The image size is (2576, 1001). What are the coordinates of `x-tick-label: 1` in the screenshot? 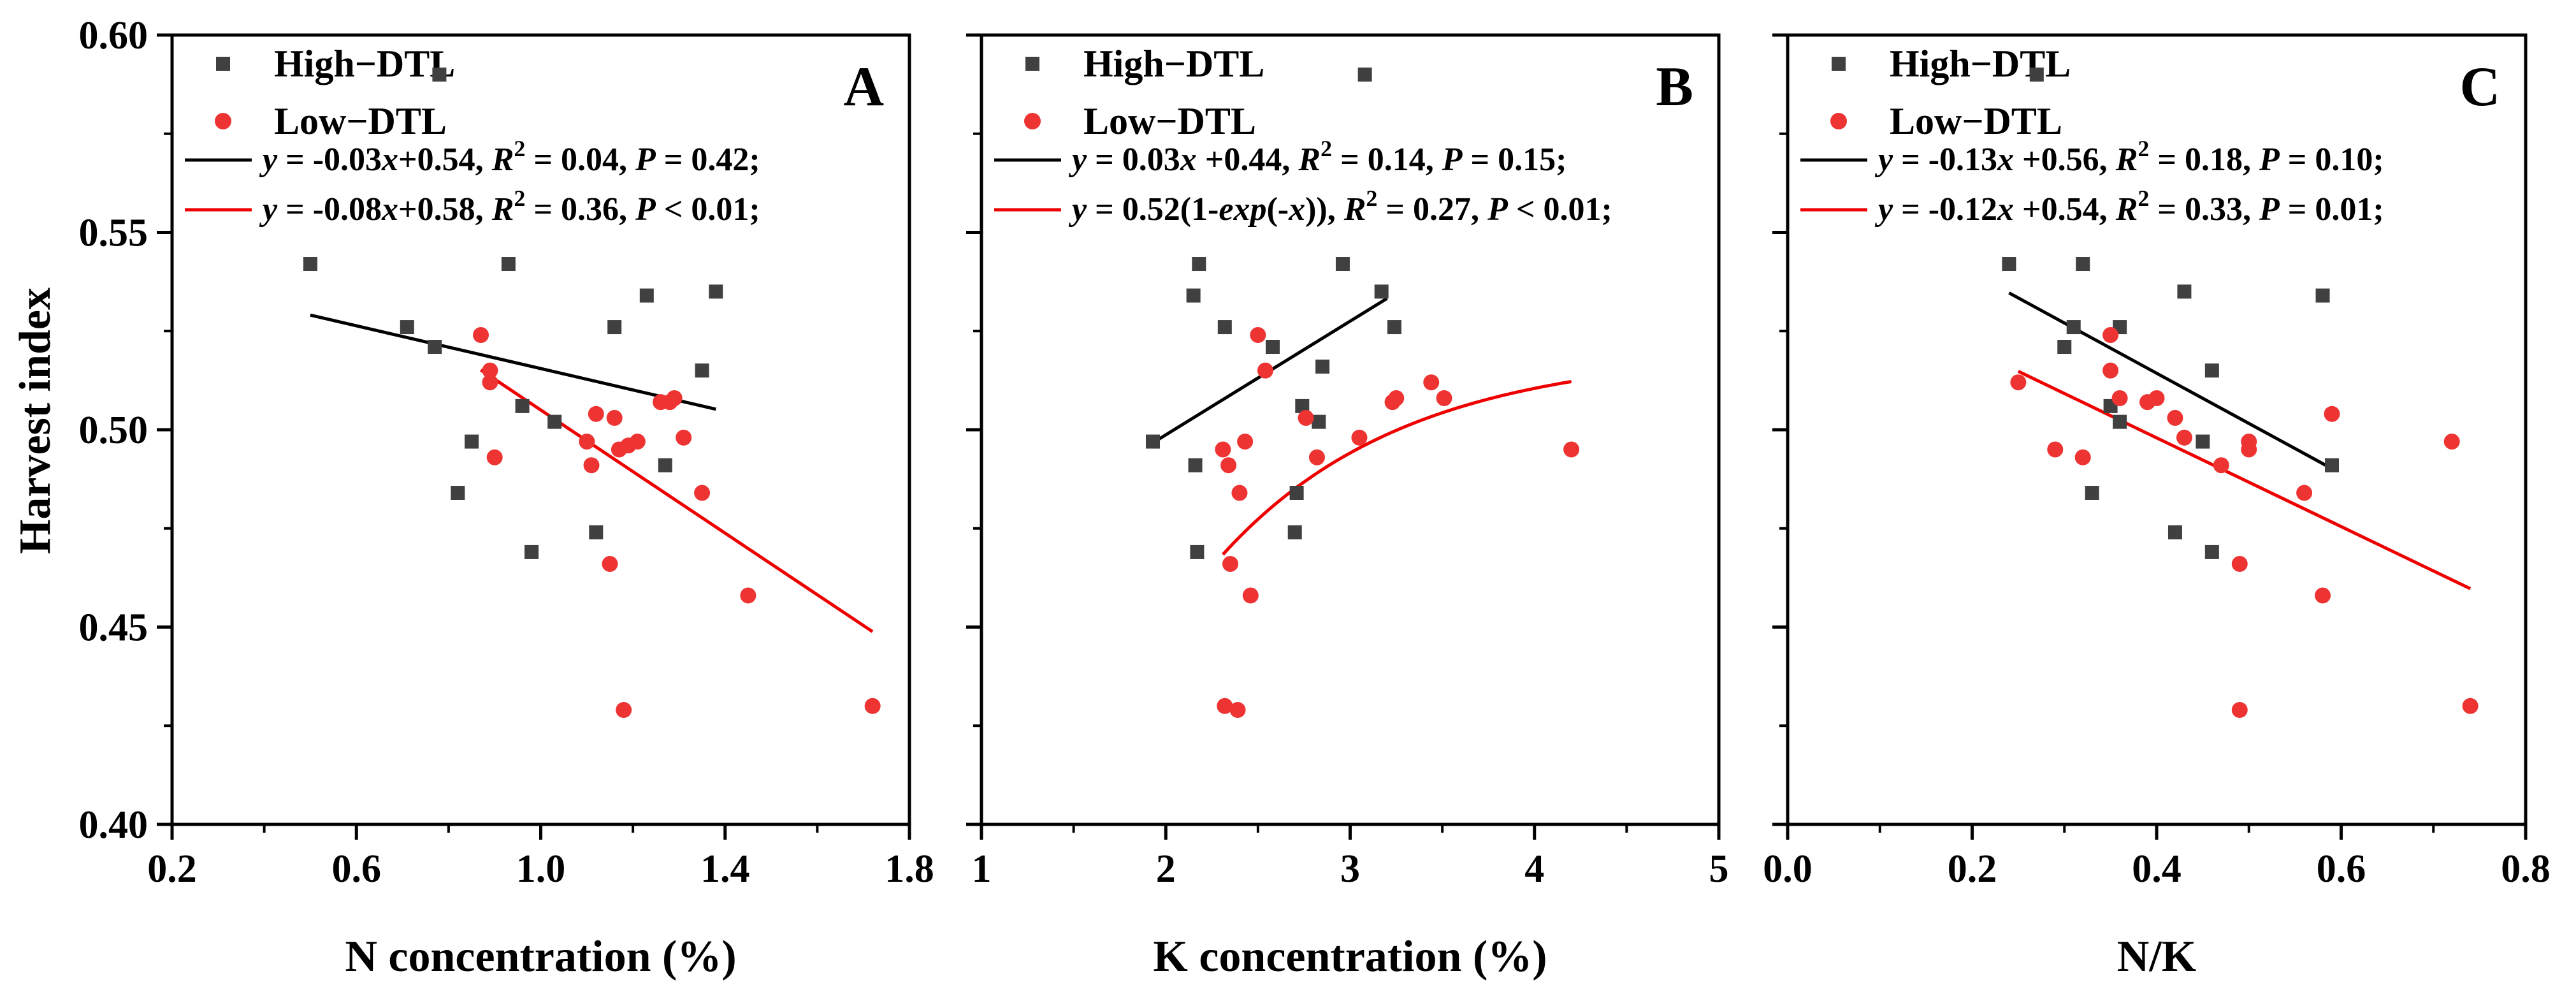 It's located at (982, 869).